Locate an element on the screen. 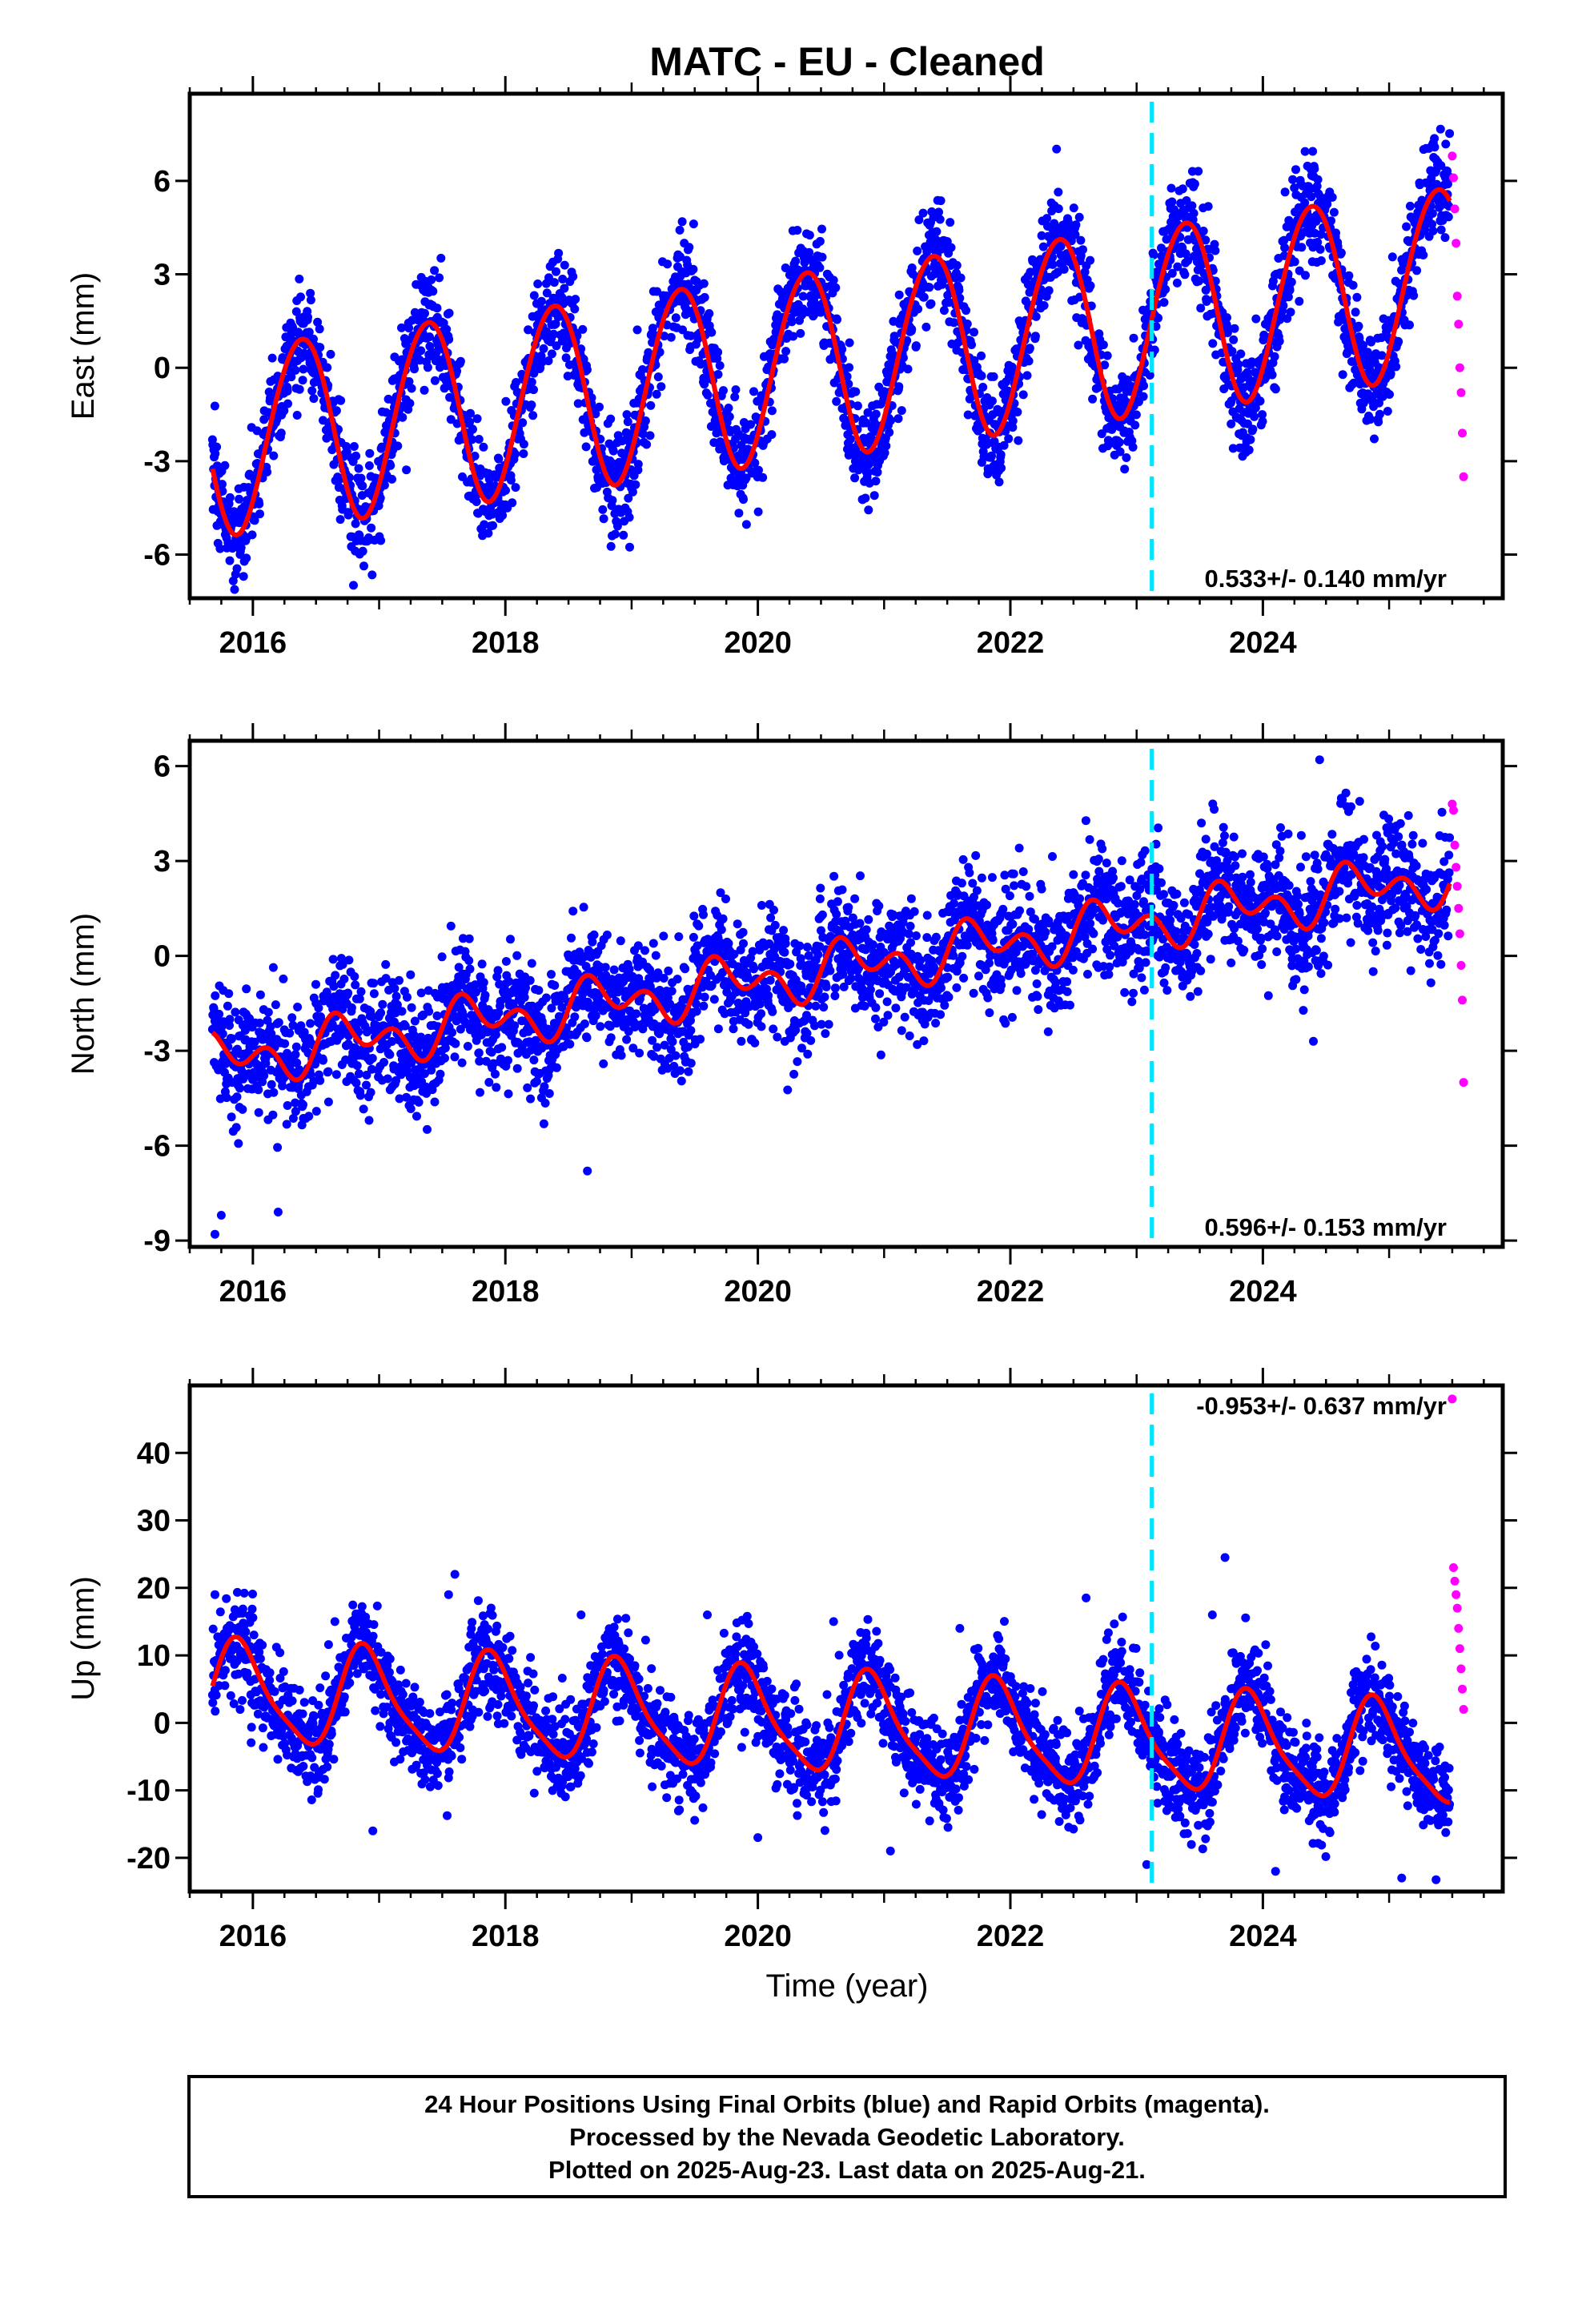 The height and width of the screenshot is (2324, 1582). chart-title: MATC - EU - Cleaned is located at coordinates (847, 61).